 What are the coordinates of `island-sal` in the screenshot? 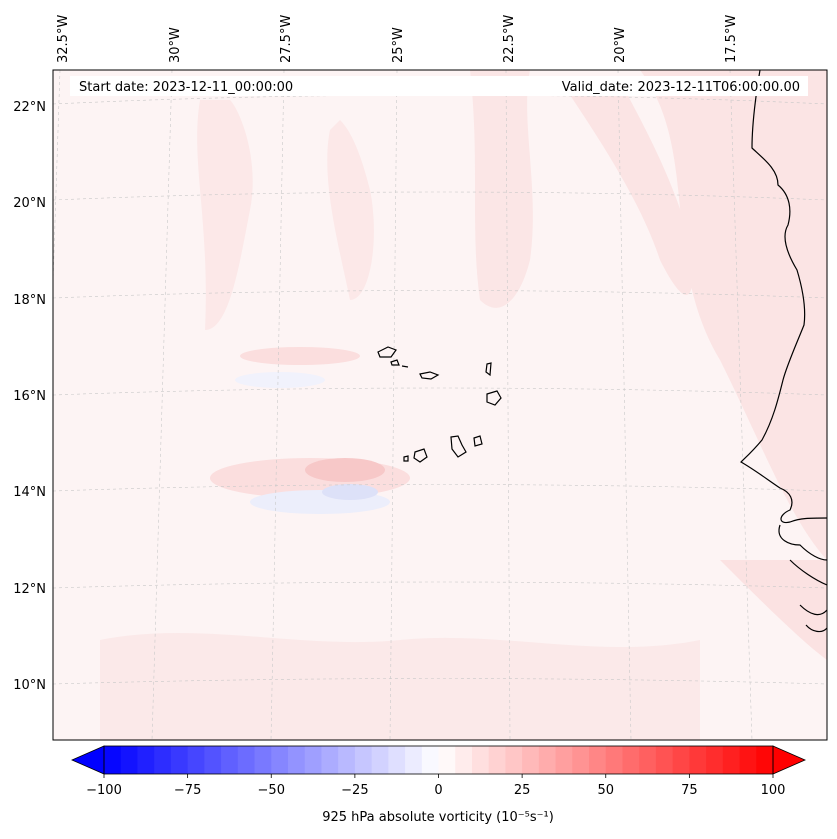 It's located at (488, 369).